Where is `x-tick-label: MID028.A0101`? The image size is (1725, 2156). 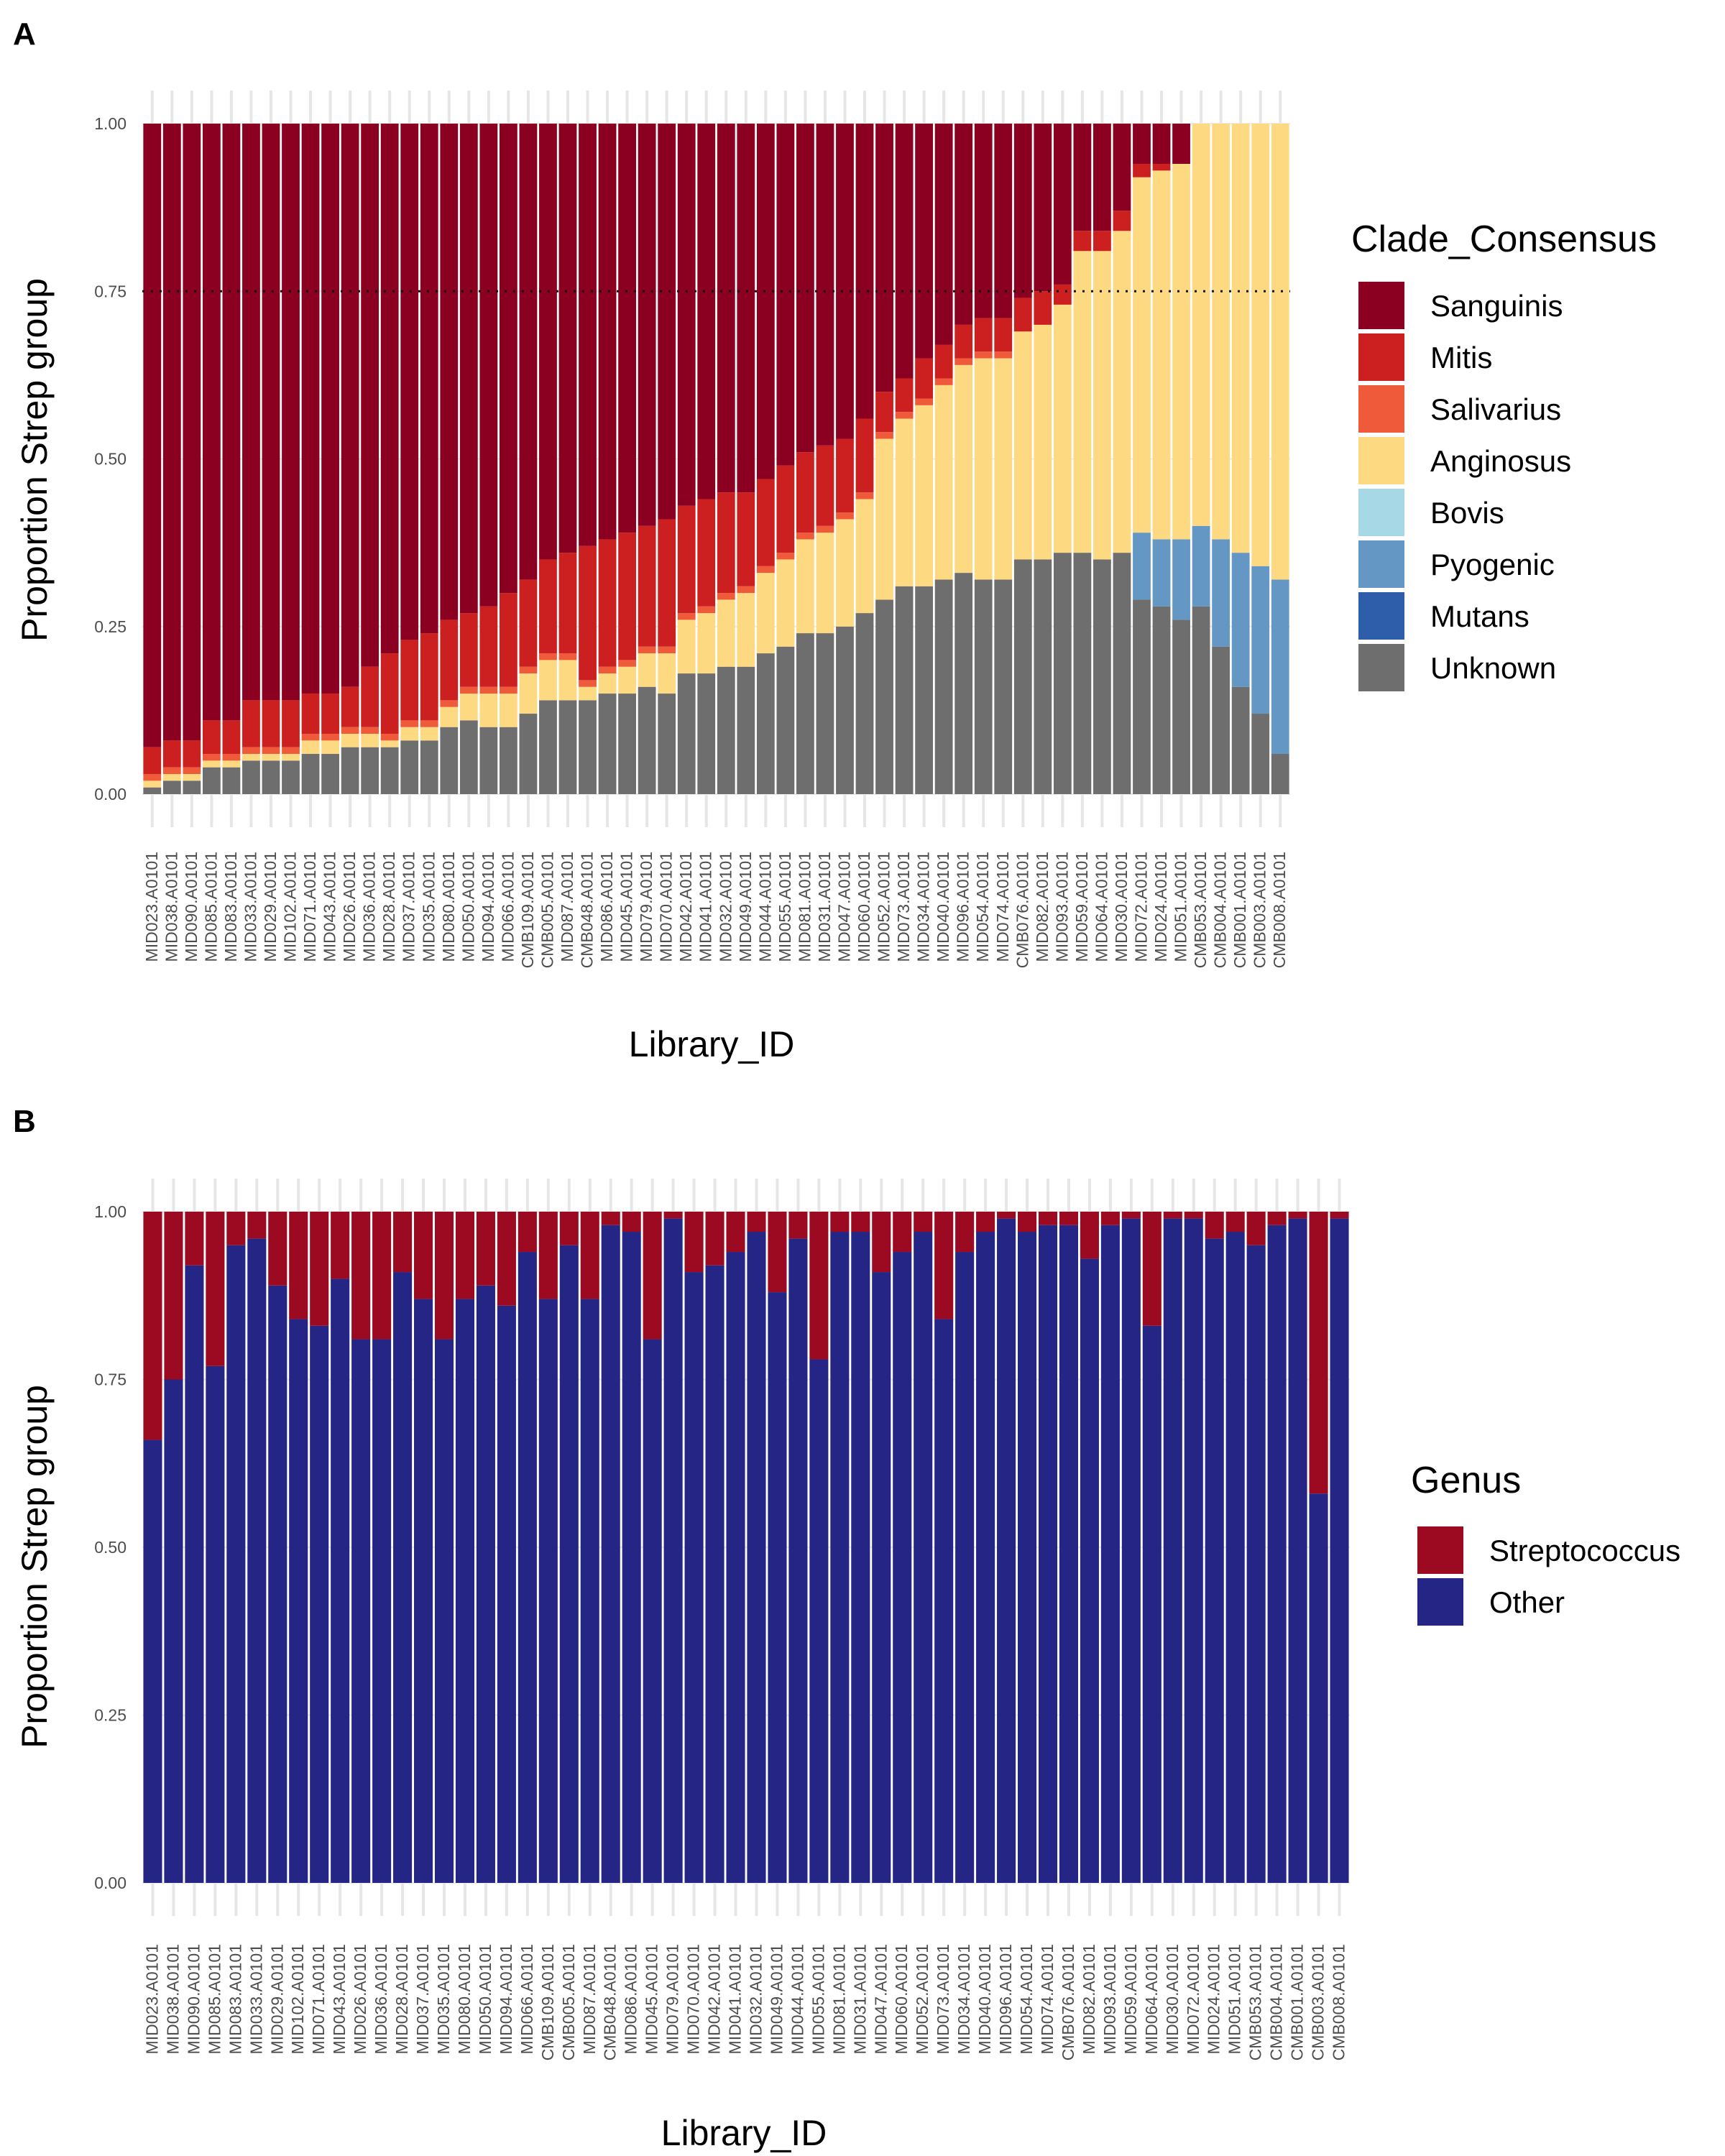
x-tick-label: MID028.A0101 is located at coordinates (389, 907).